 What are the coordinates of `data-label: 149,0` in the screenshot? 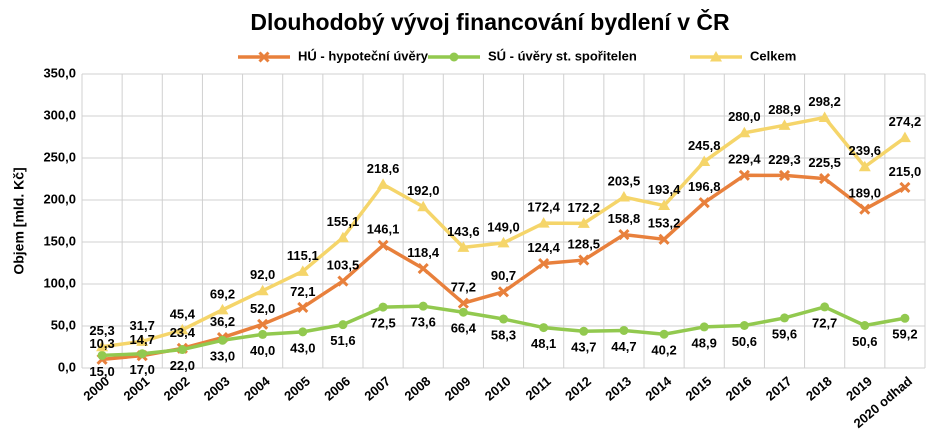 It's located at (503, 226).